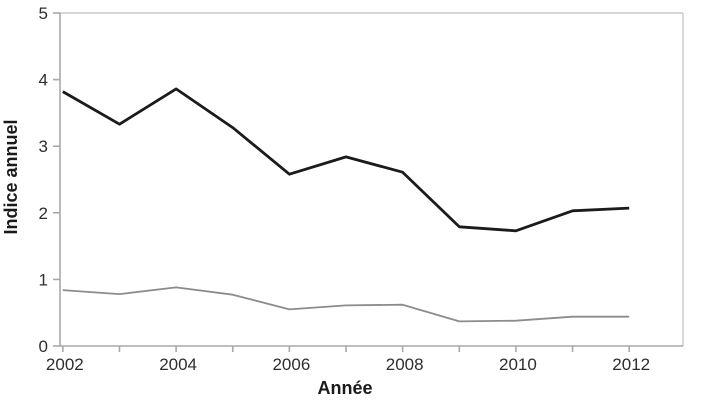  Describe the element at coordinates (43, 213) in the screenshot. I see `y-tick-label: 2` at that location.